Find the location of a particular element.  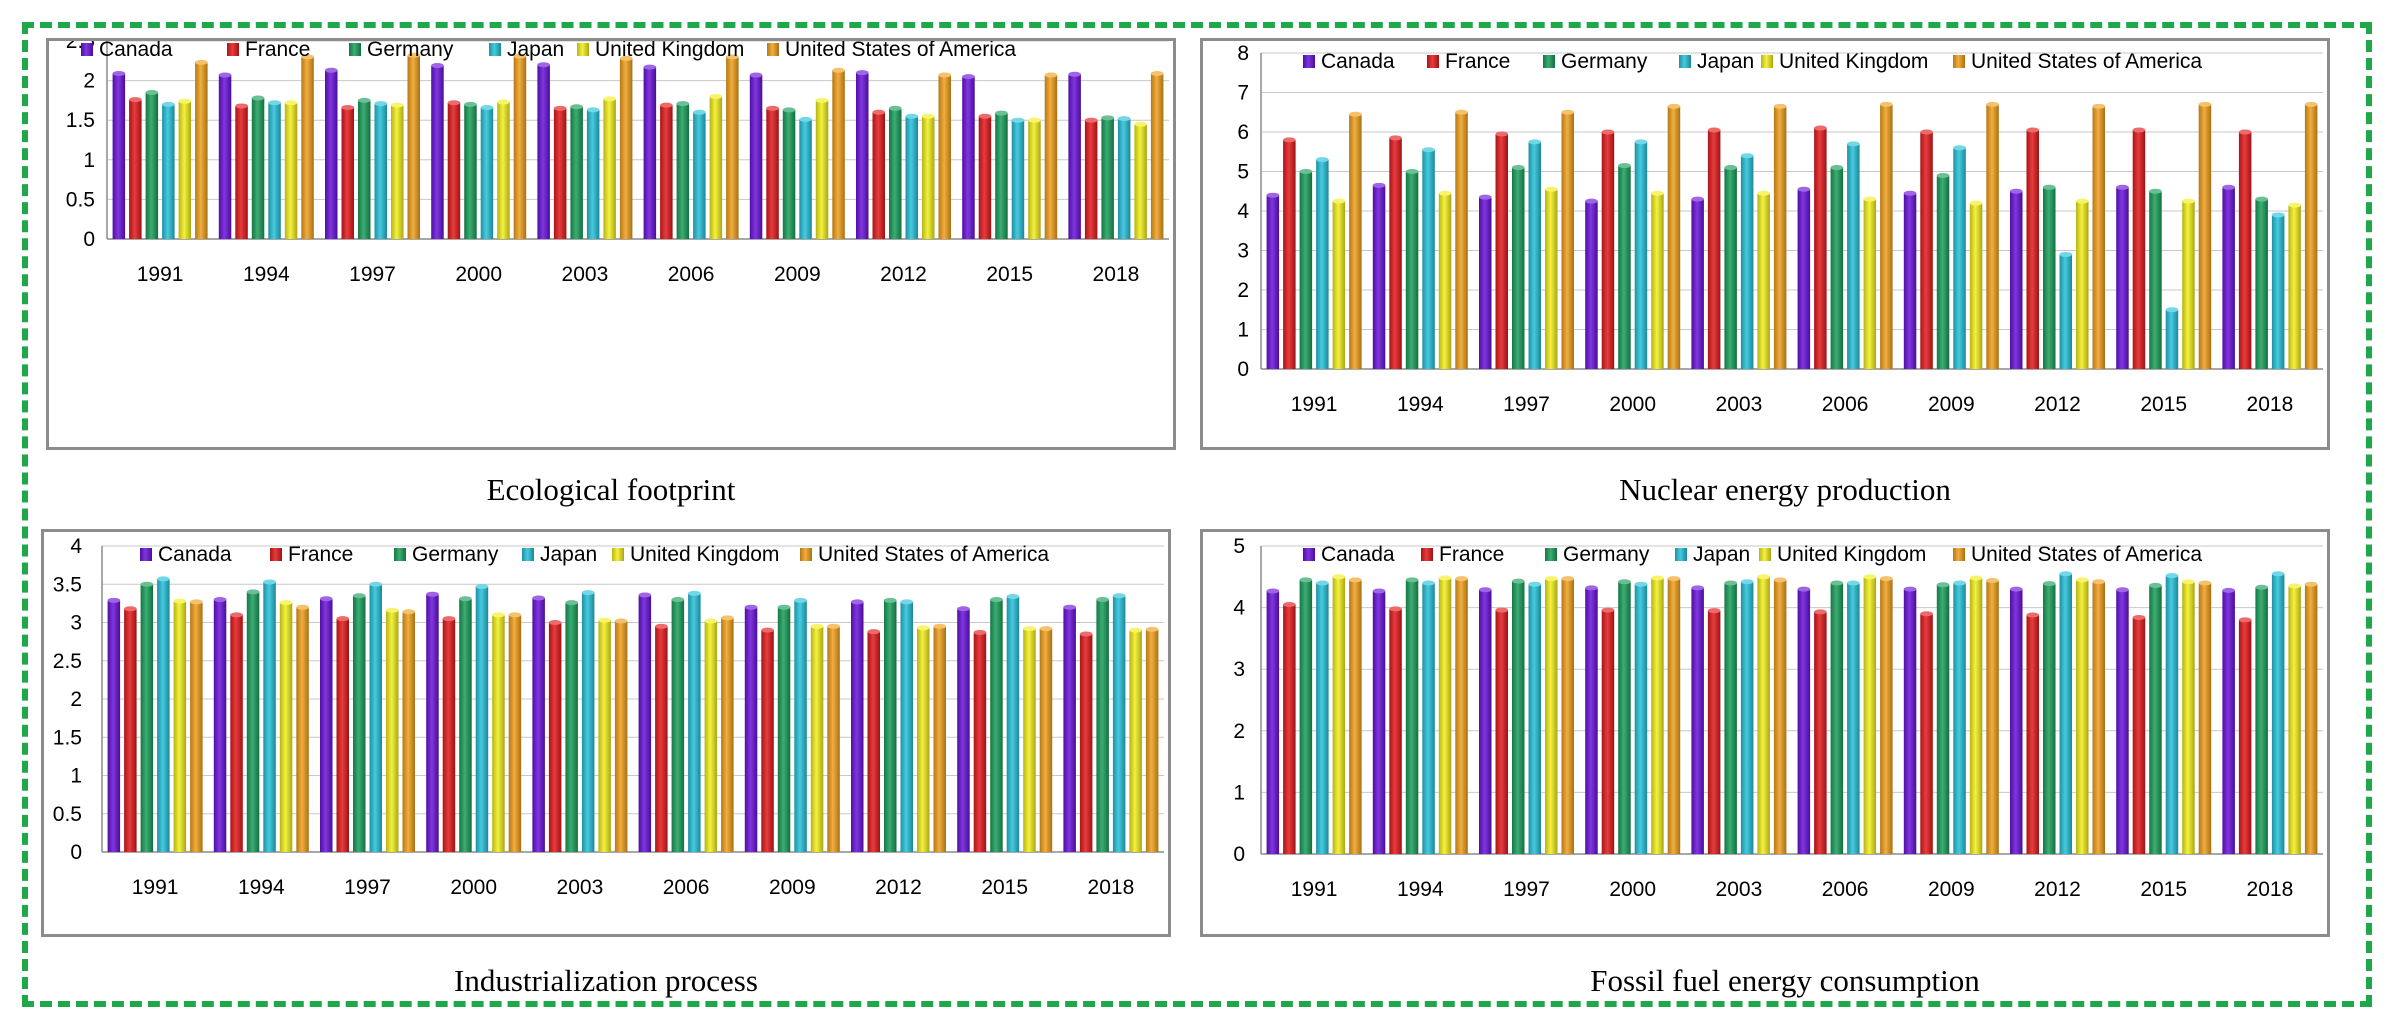

bar-france-2018 is located at coordinates (2245, 736).